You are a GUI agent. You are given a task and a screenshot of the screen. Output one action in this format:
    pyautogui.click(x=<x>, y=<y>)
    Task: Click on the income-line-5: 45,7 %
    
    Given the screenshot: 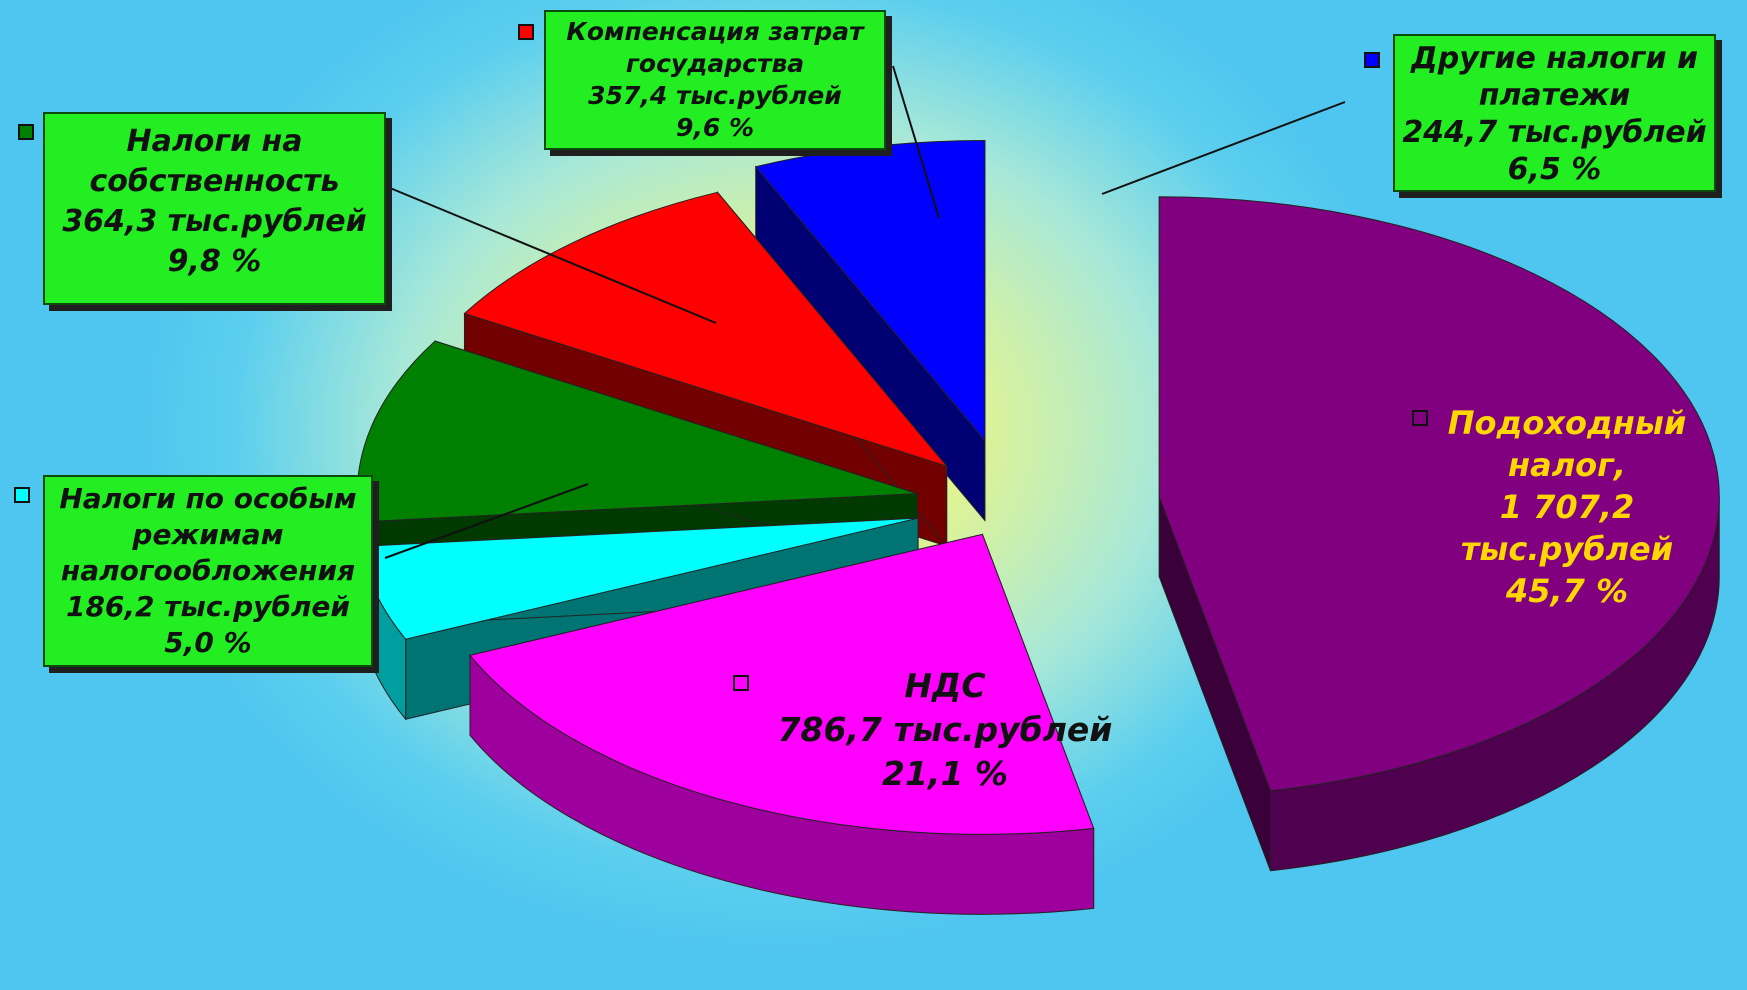 What is the action you would take?
    pyautogui.click(x=1567, y=591)
    